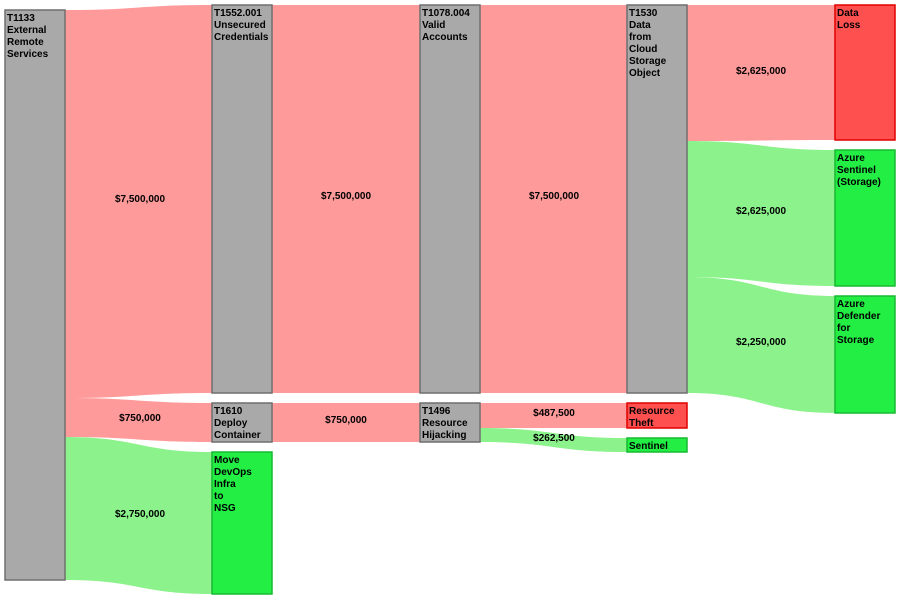 The width and height of the screenshot is (900, 600). What do you see at coordinates (645, 73) in the screenshot?
I see `node-label-t1530: Object` at bounding box center [645, 73].